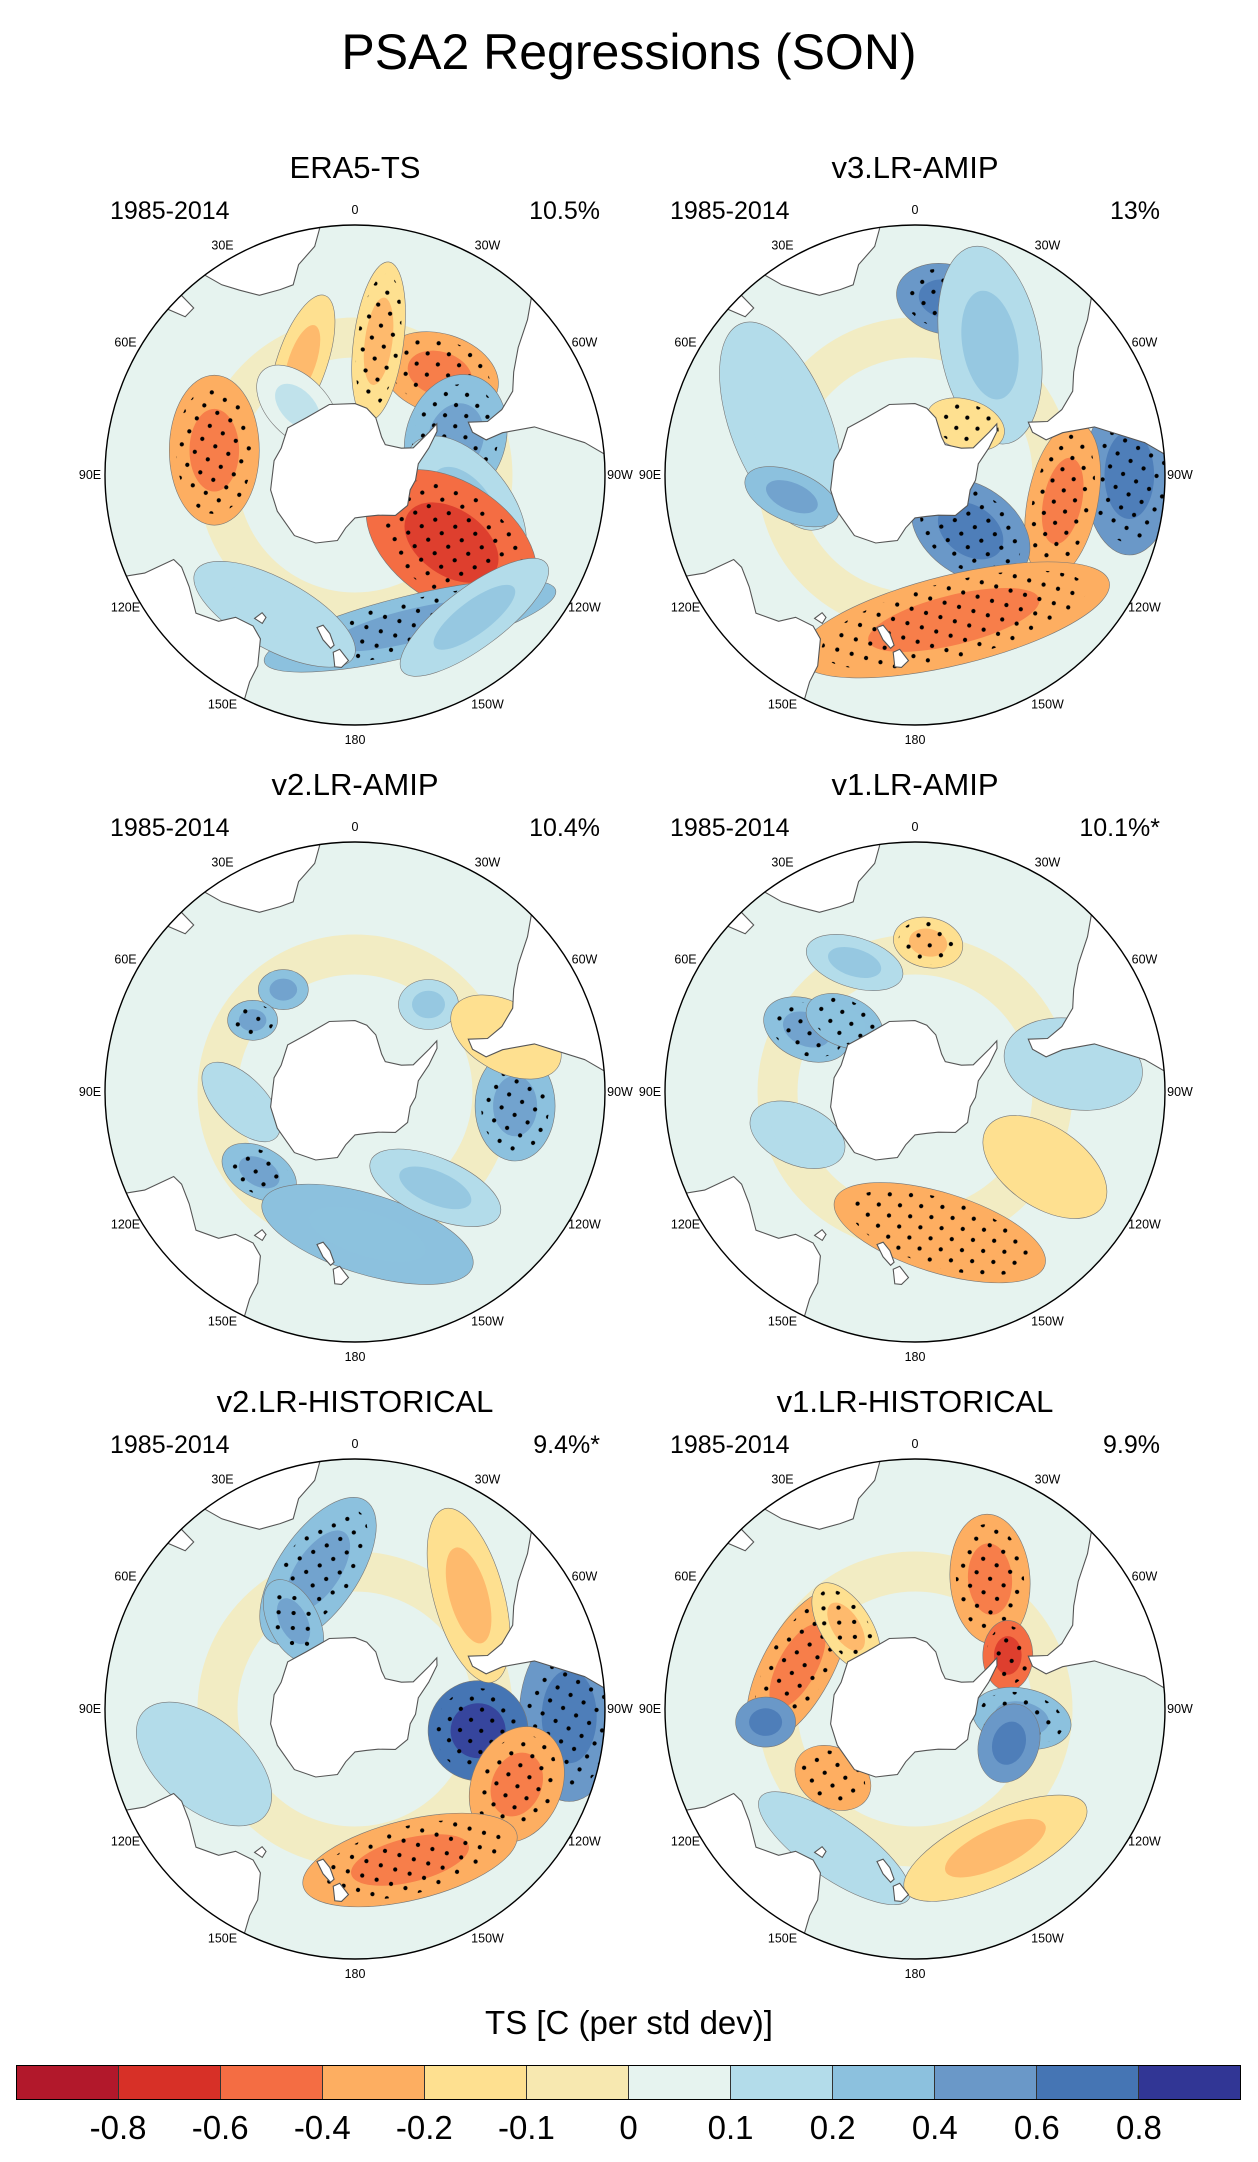  I want to click on figure-title: PSA2 Regressions (SON), so click(629, 52).